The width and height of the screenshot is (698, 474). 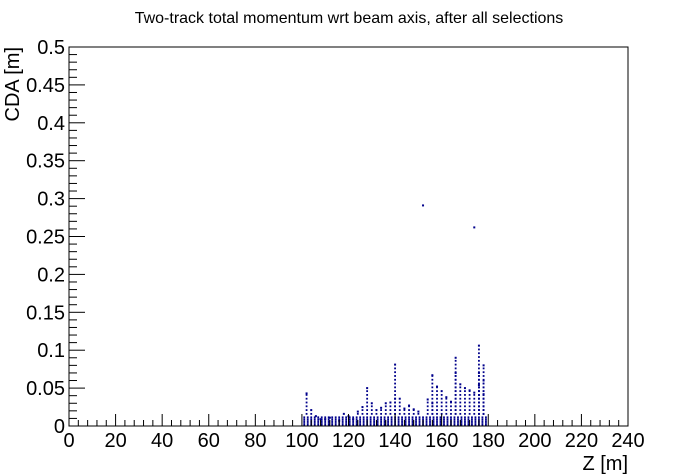 What do you see at coordinates (581, 441) in the screenshot?
I see `x-tick-label: 220` at bounding box center [581, 441].